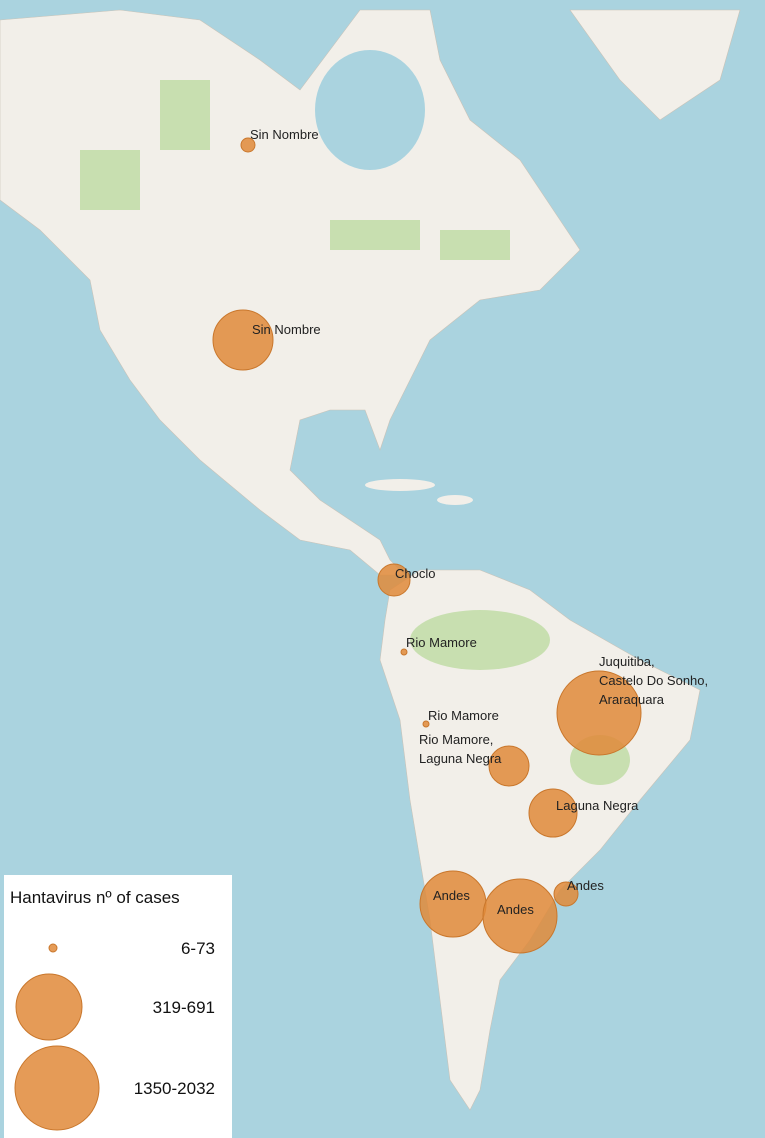  Describe the element at coordinates (95, 897) in the screenshot. I see `legend-title: Hantavirus nº of cases` at that location.